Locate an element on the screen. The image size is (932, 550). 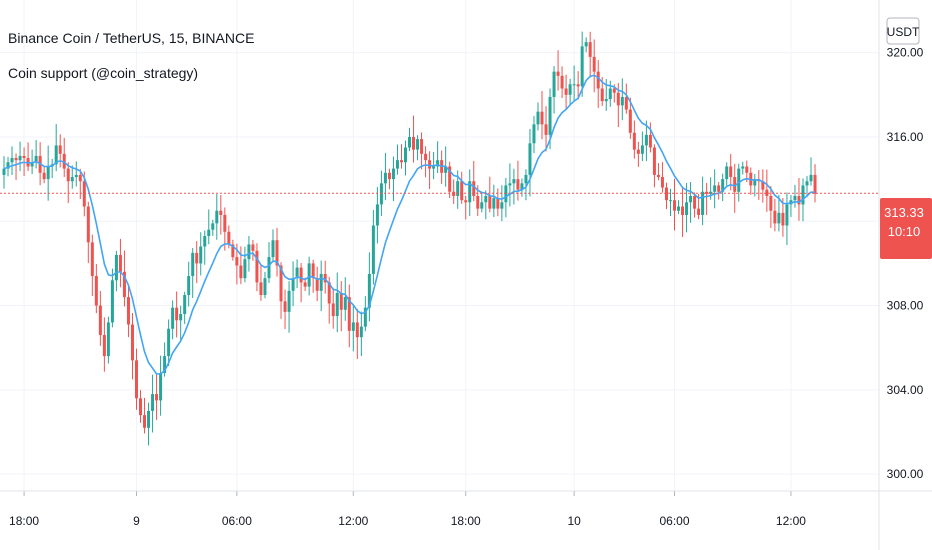
x-tick-labels: 18:00 9 06:00 12:00 18:00 10 06:00 12:00 is located at coordinates (407, 521).